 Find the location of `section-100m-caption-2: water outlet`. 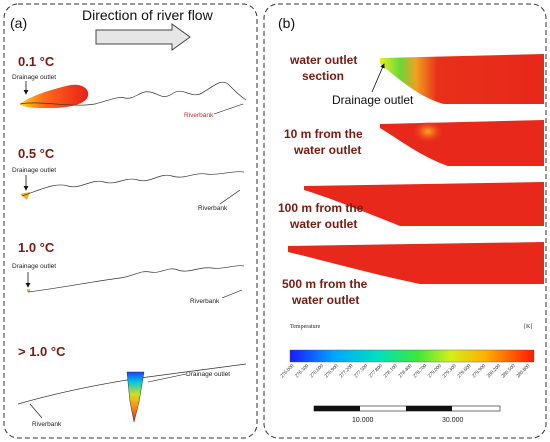

section-100m-caption-2: water outlet is located at coordinates (323, 224).